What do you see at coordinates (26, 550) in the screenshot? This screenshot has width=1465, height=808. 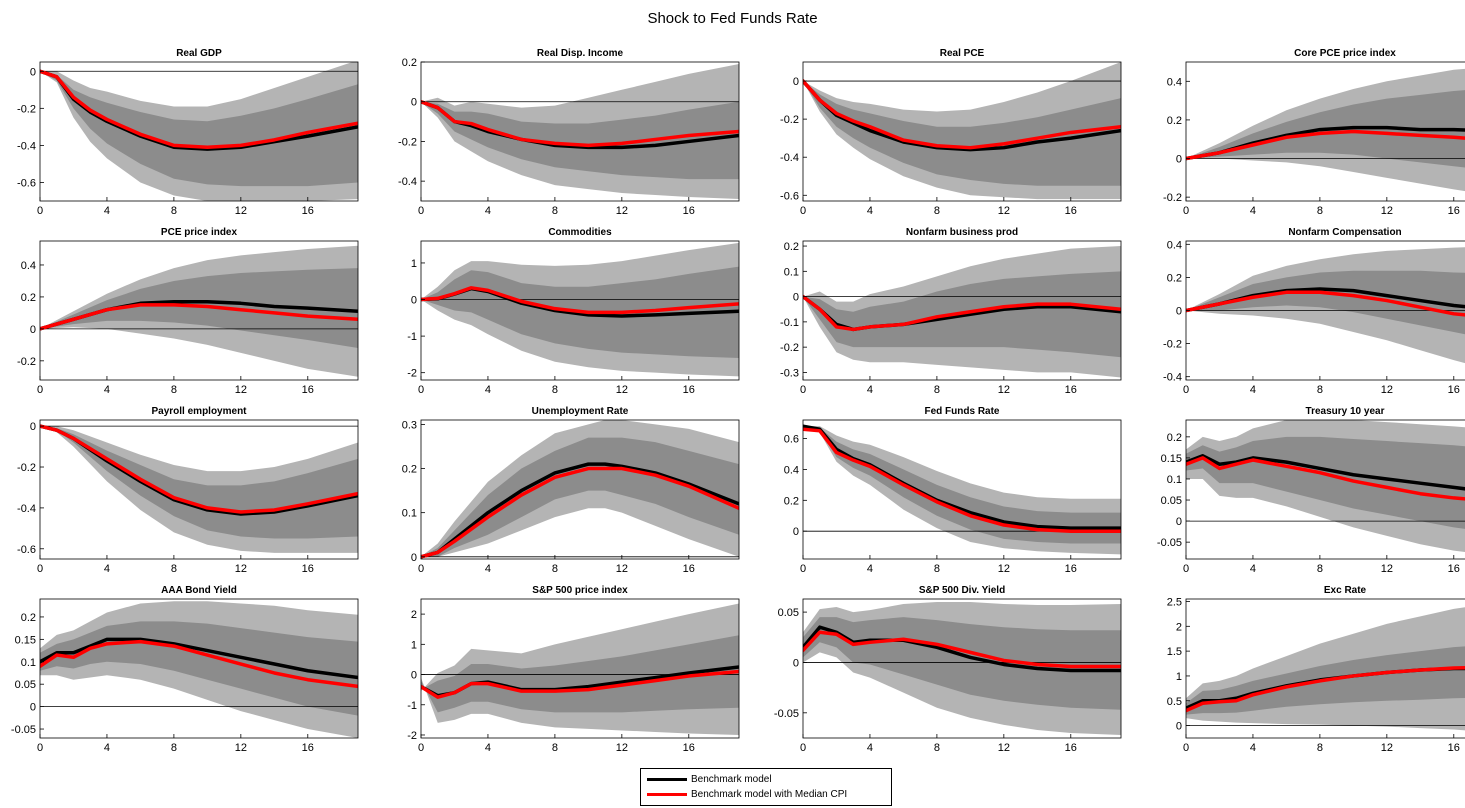 I see `y-tick-label: -0.6` at bounding box center [26, 550].